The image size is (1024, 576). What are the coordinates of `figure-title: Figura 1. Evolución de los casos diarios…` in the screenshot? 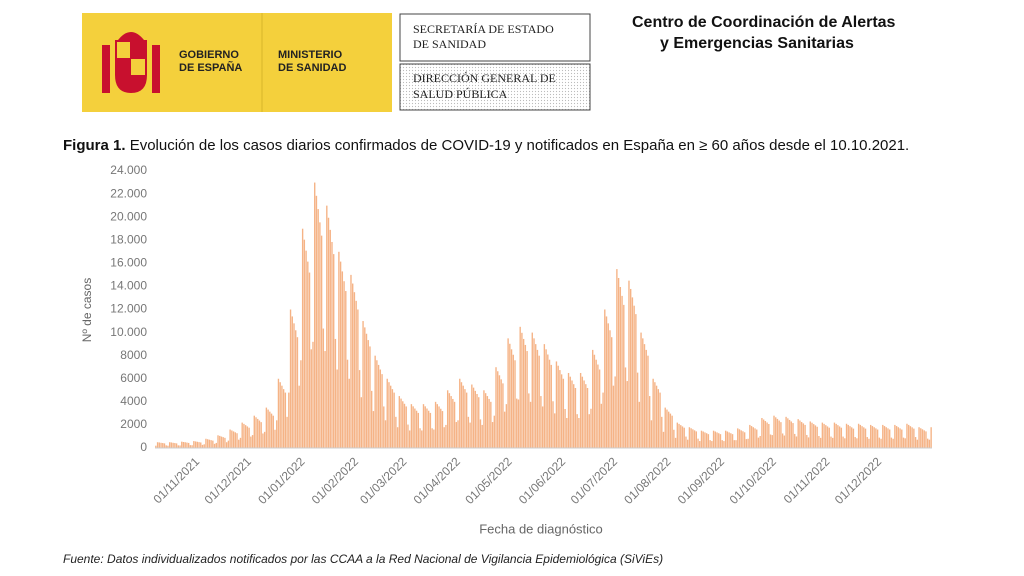 It's located at (486, 145).